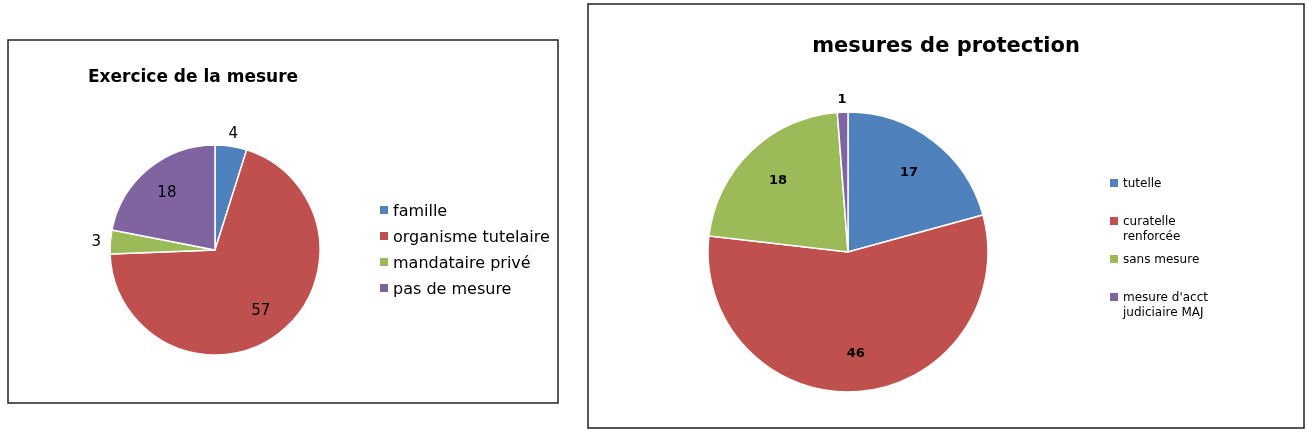 The height and width of the screenshot is (432, 1307). What do you see at coordinates (471, 236) in the screenshot?
I see `legend-label: organisme tutelaire` at bounding box center [471, 236].